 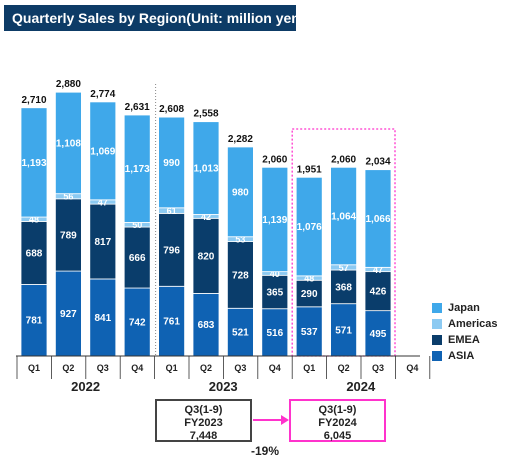 I want to click on x-tick-label-8: Q1, so click(x=309, y=368).